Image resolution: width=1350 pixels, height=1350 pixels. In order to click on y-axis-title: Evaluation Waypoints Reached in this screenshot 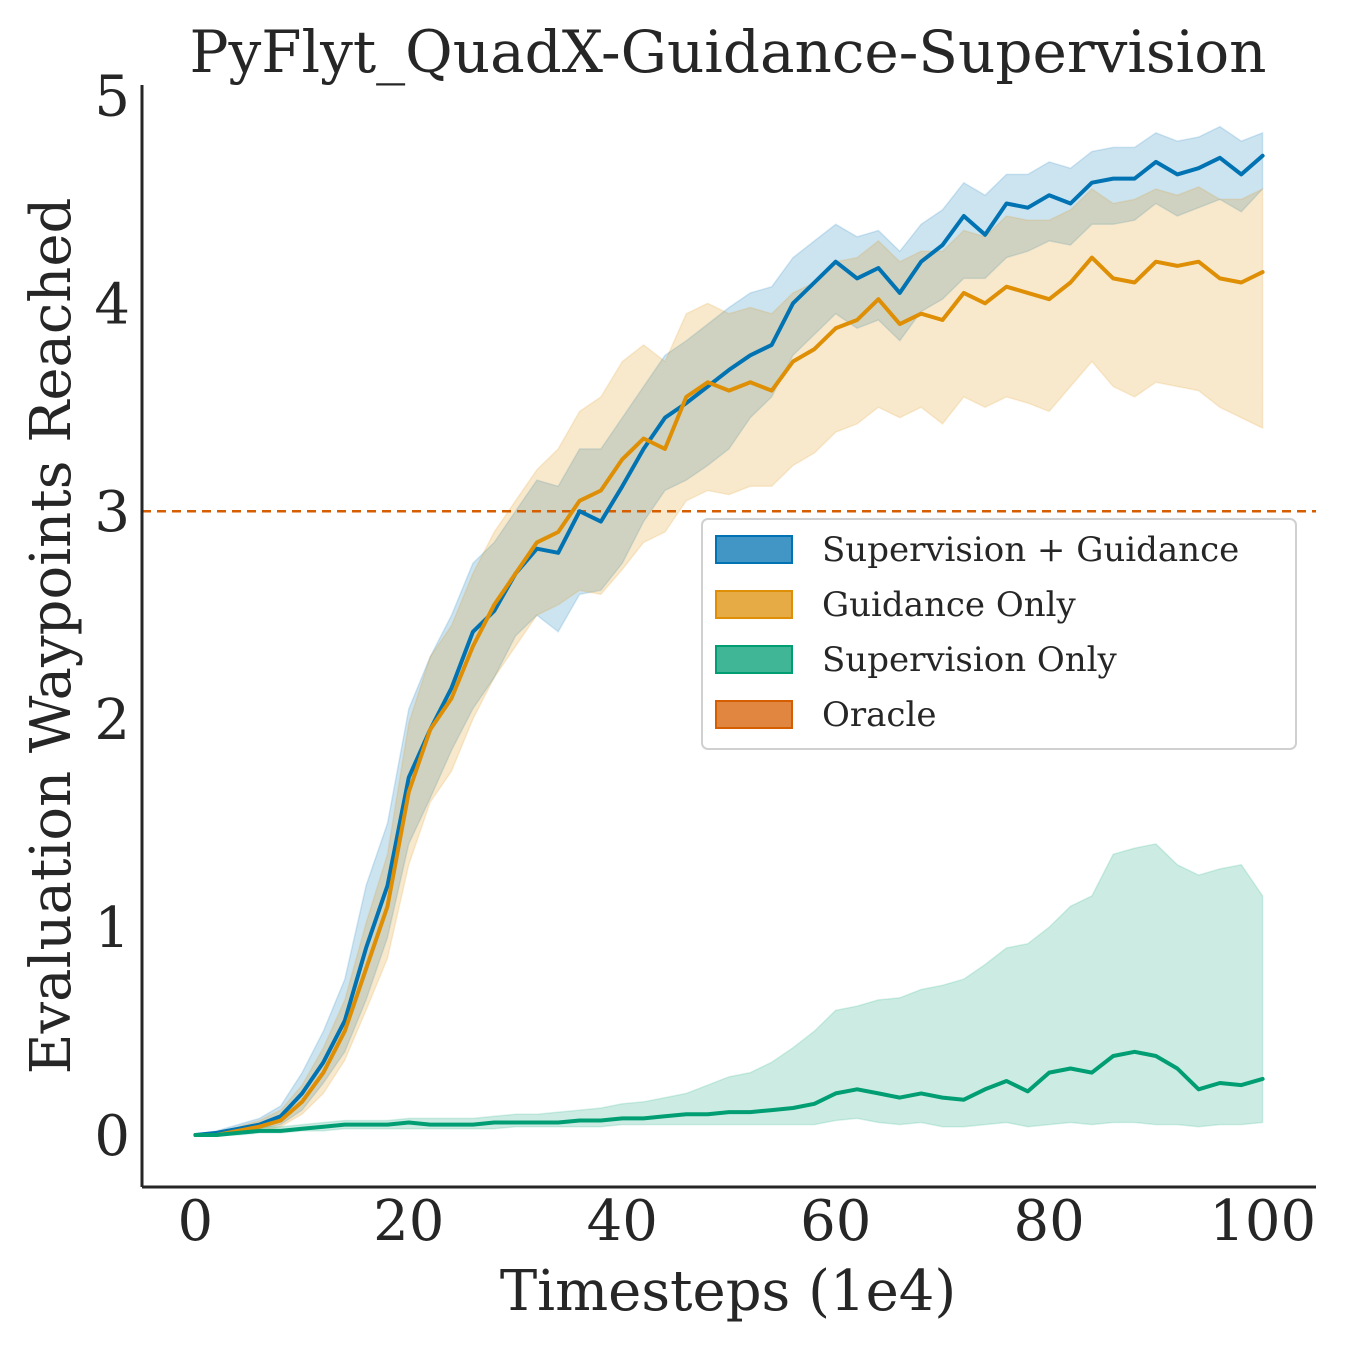, I will do `click(51, 636)`.